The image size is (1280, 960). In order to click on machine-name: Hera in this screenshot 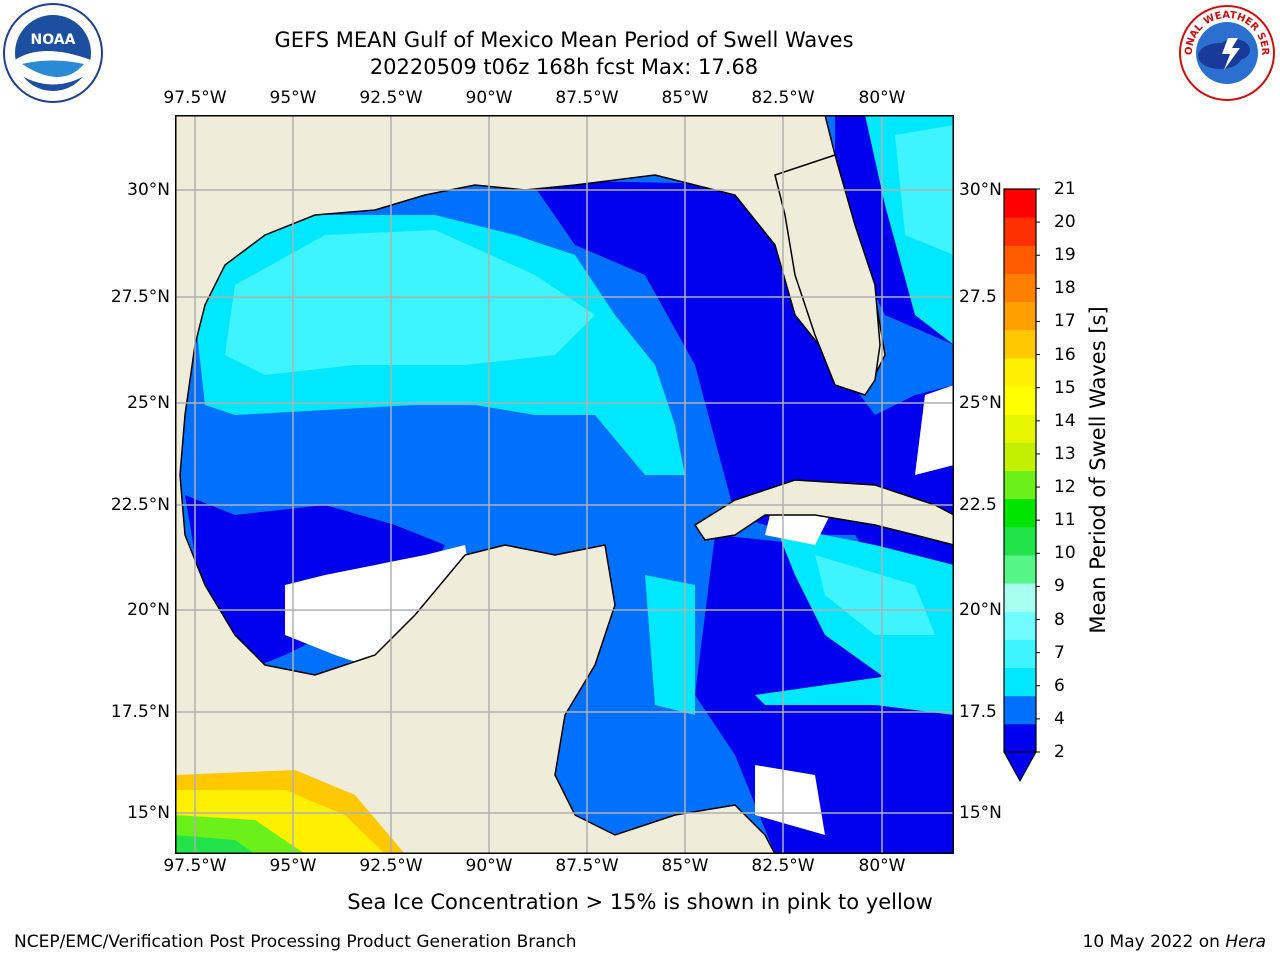, I will do `click(1245, 942)`.